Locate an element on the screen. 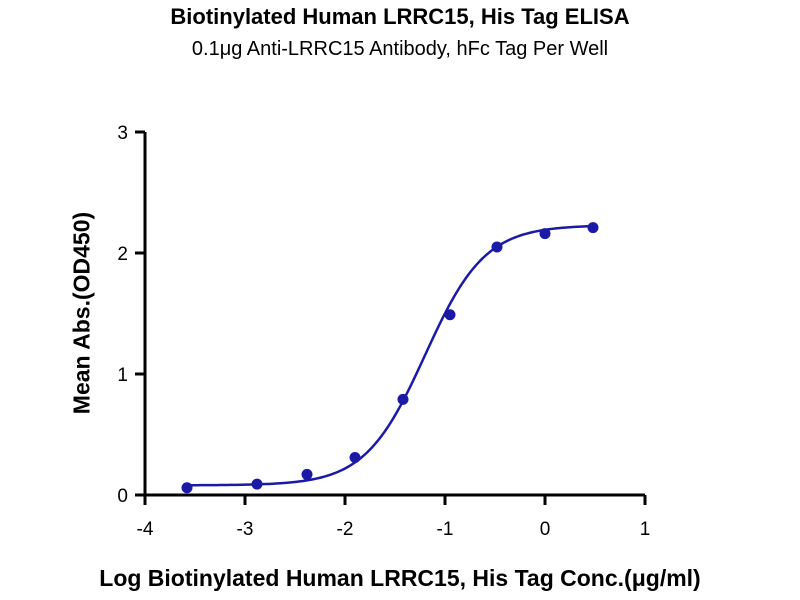 Image resolution: width=800 pixels, height=600 pixels. y-tick-label: 2 is located at coordinates (122, 254).